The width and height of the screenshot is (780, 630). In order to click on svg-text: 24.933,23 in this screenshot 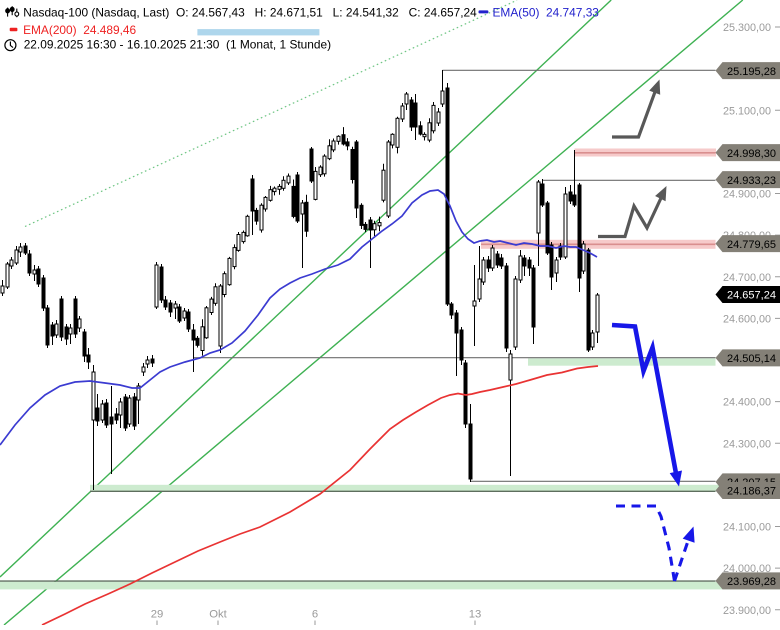, I will do `click(751, 181)`.